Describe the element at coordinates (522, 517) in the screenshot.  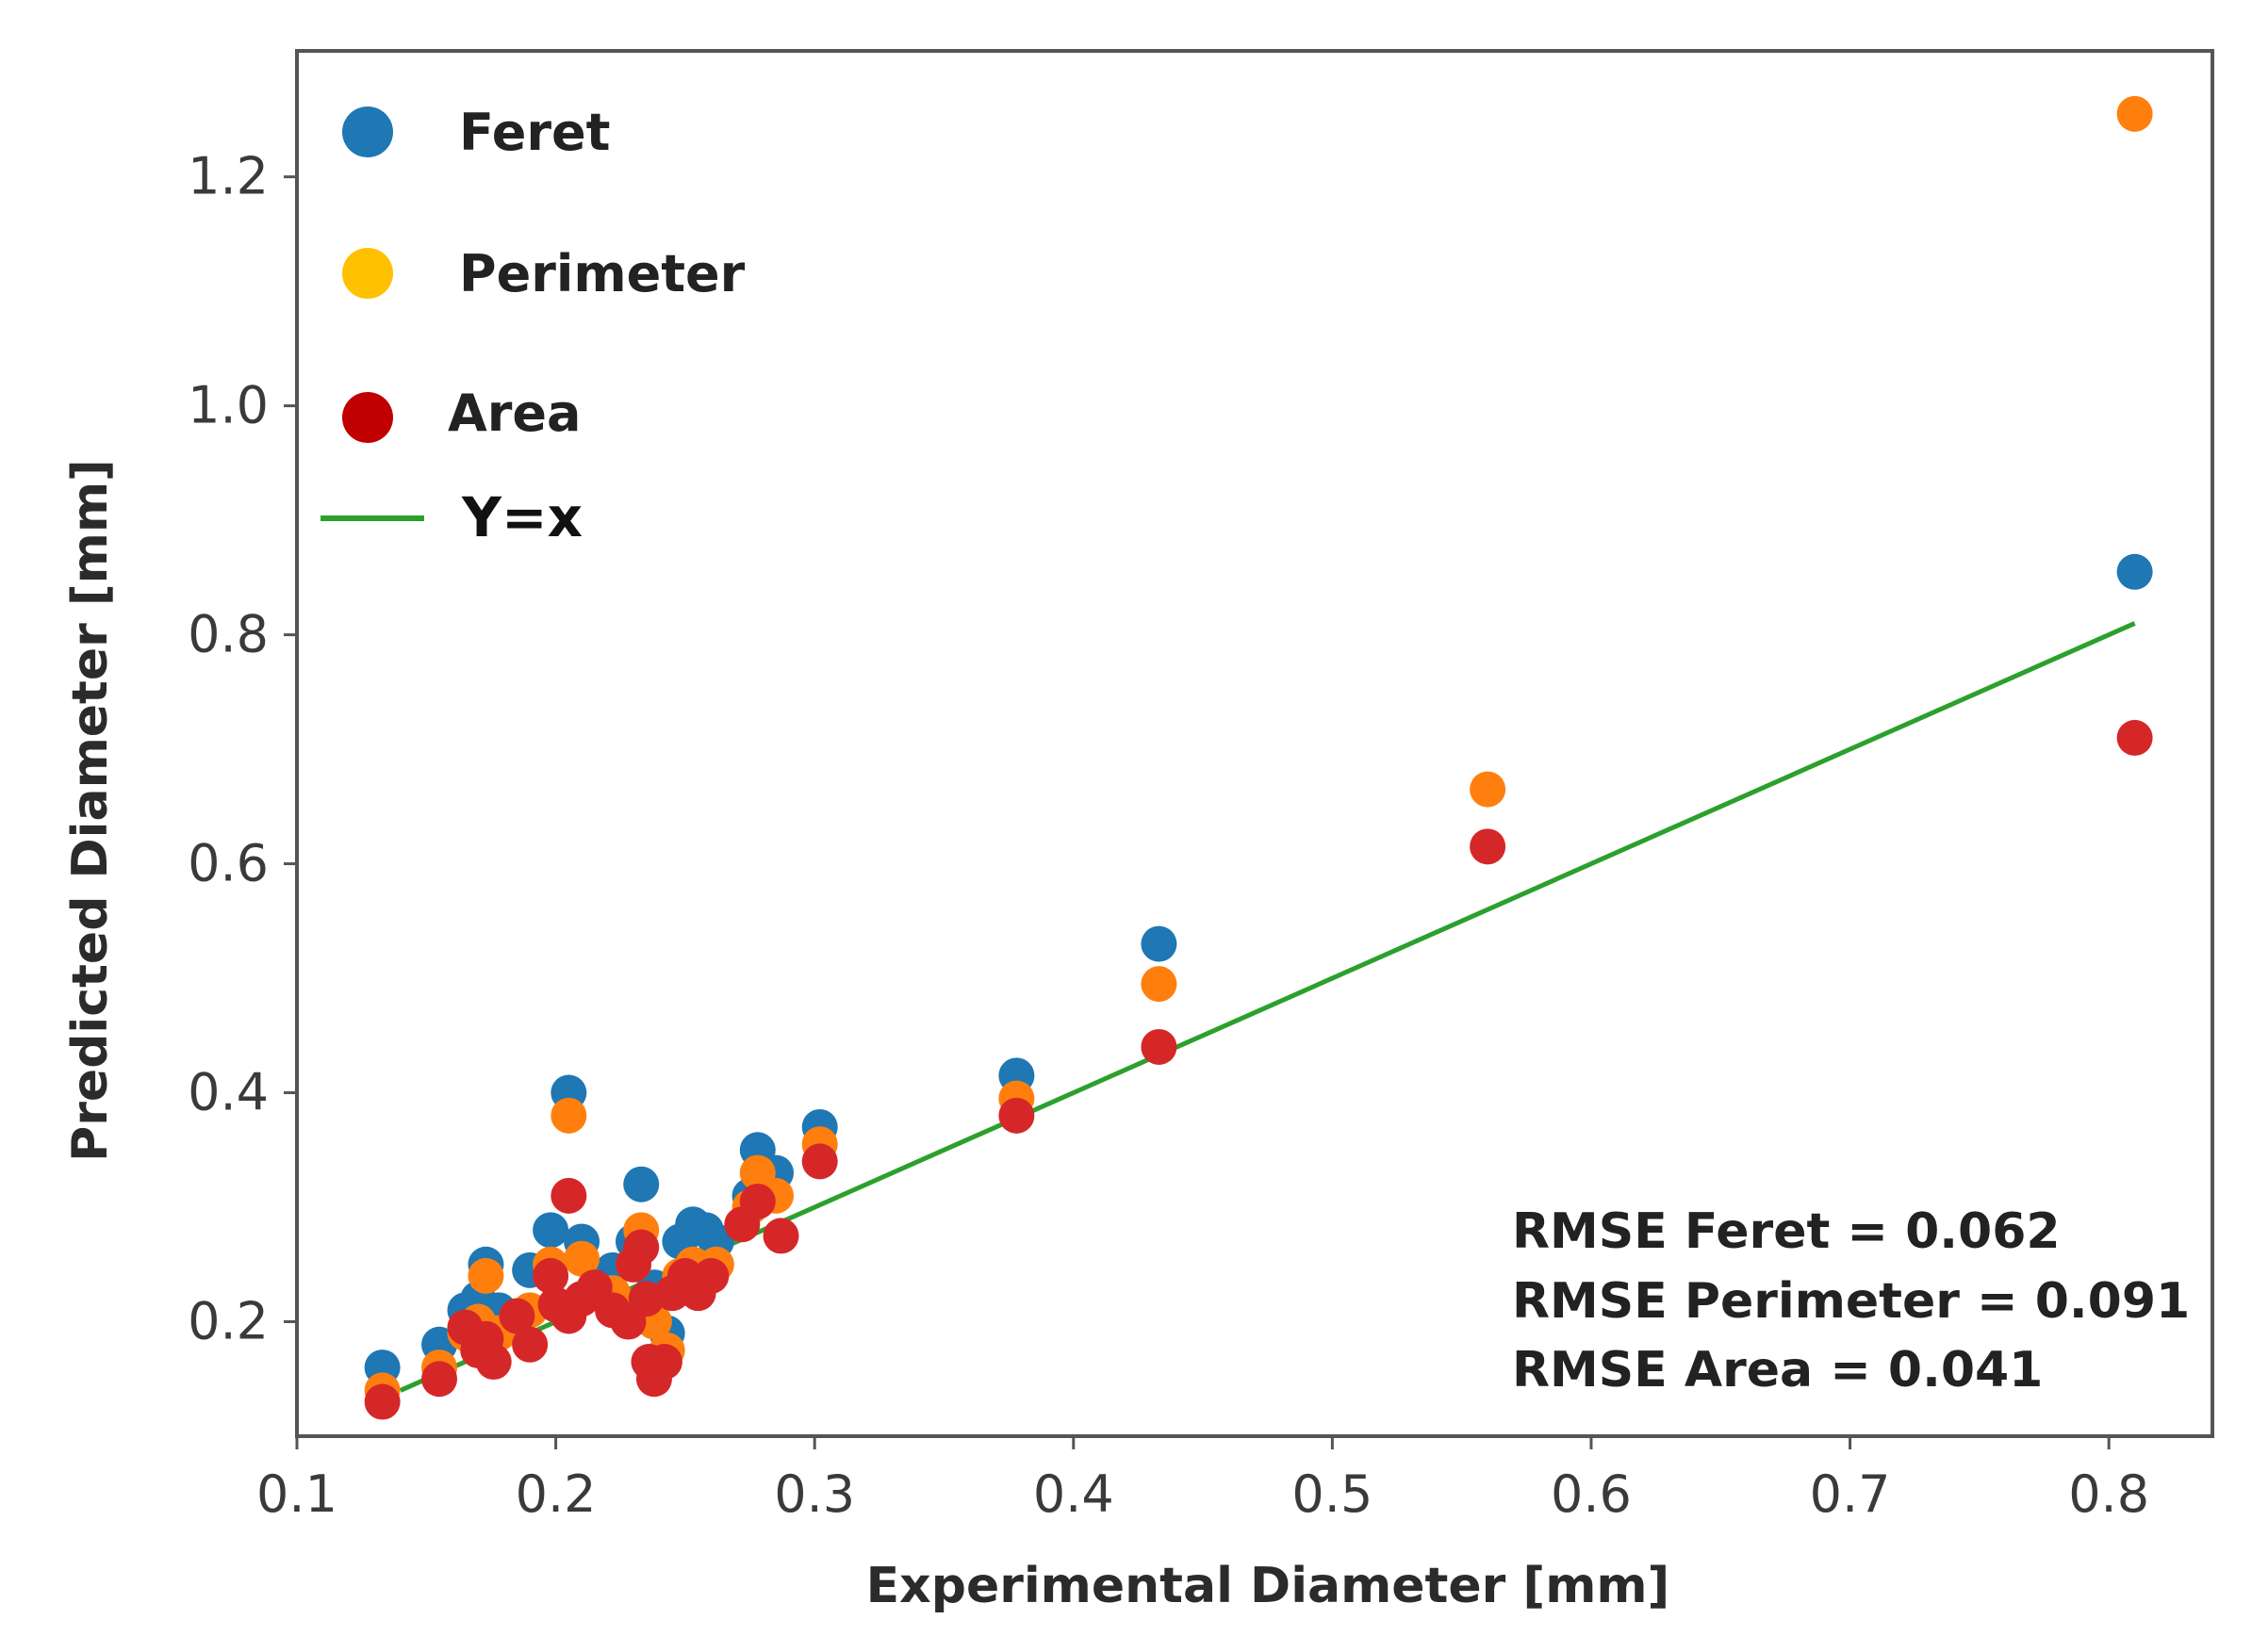
I see `legend-label-reference: Y=x` at that location.